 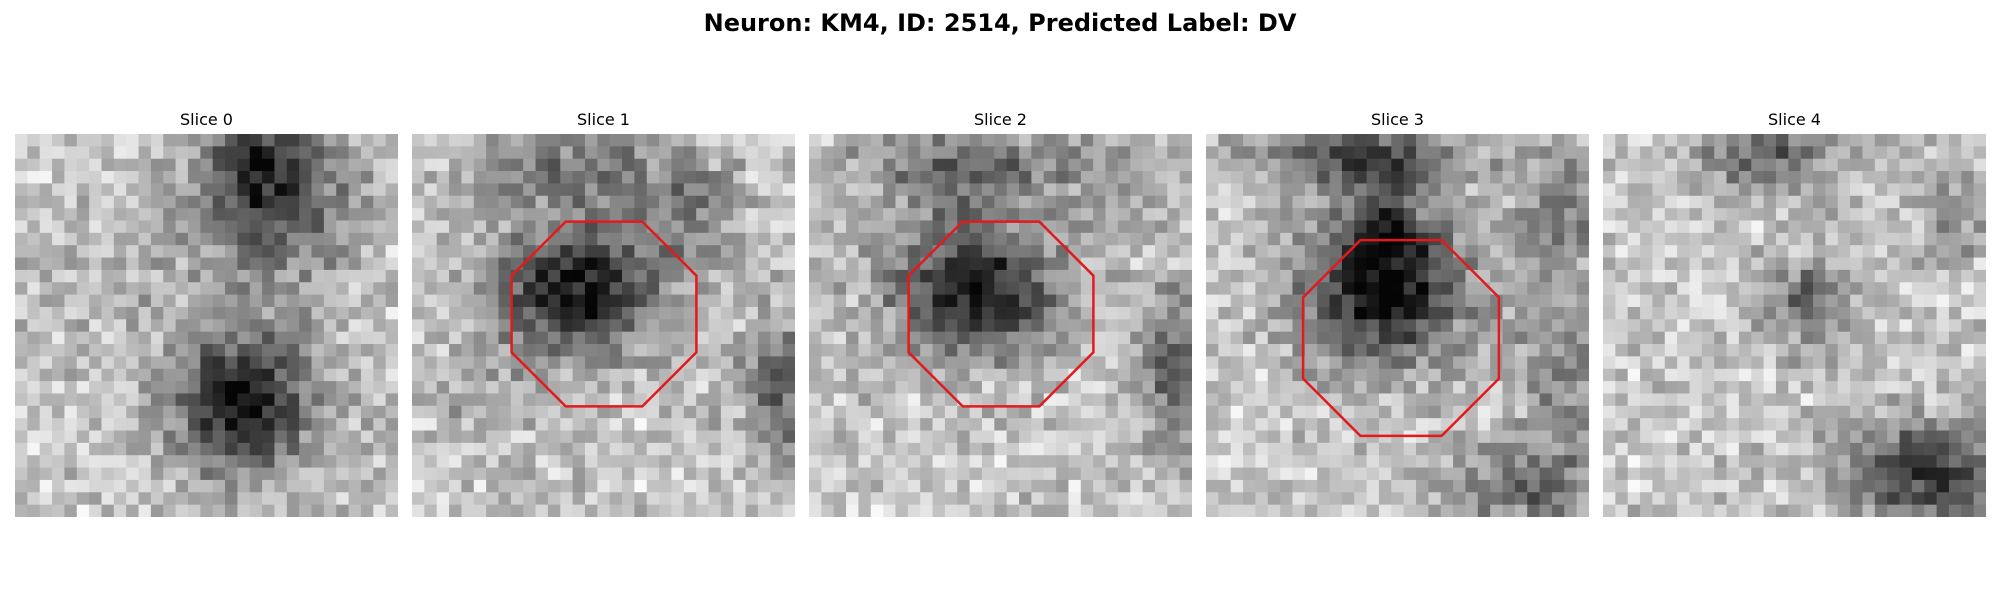 What do you see at coordinates (206, 119) in the screenshot?
I see `slice-title-0: Slice 0` at bounding box center [206, 119].